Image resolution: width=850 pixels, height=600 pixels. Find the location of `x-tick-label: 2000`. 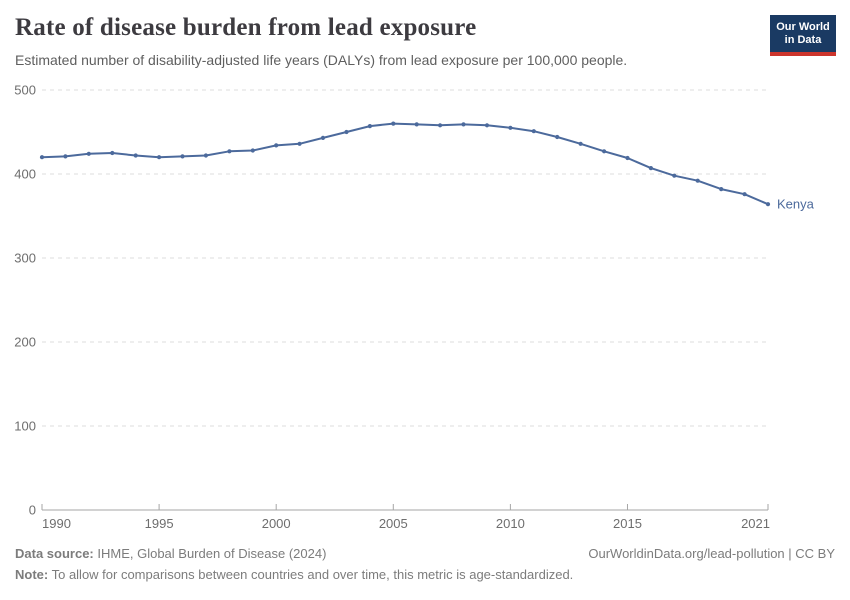

x-tick-label: 2000 is located at coordinates (276, 523).